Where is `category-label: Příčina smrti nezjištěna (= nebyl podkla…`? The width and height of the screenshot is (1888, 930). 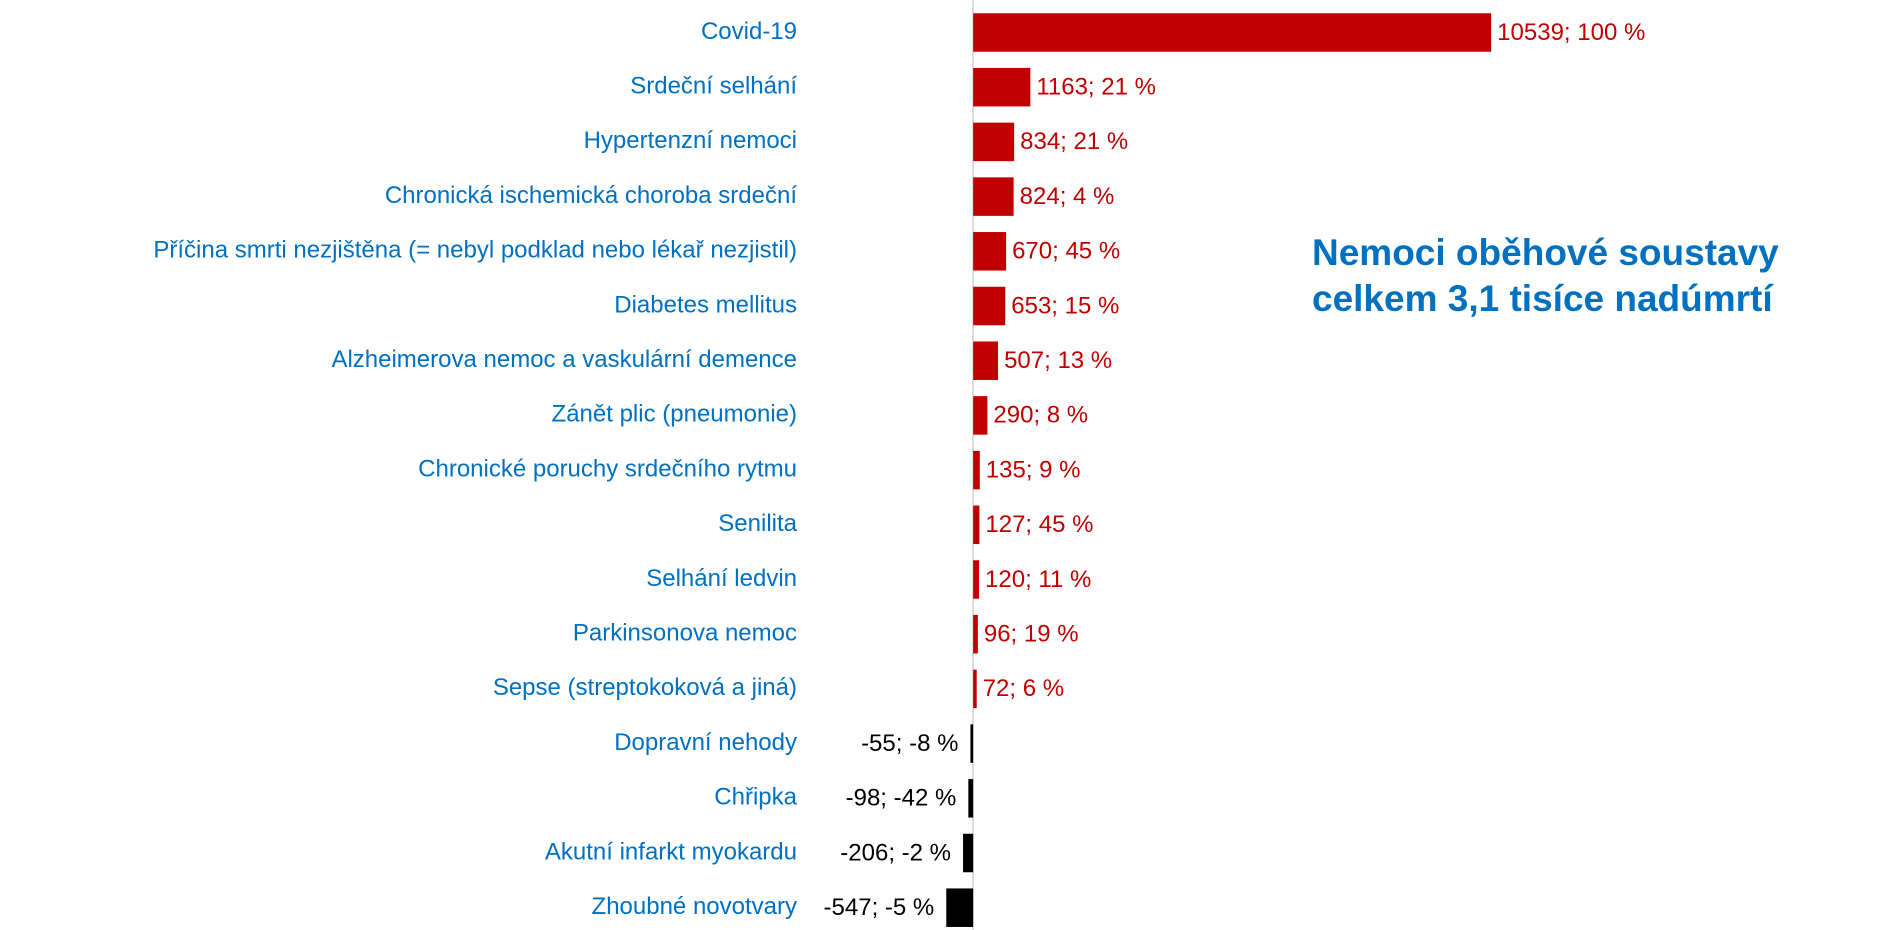
category-label: Příčina smrti nezjištěna (= nebyl podkla… is located at coordinates (475, 250).